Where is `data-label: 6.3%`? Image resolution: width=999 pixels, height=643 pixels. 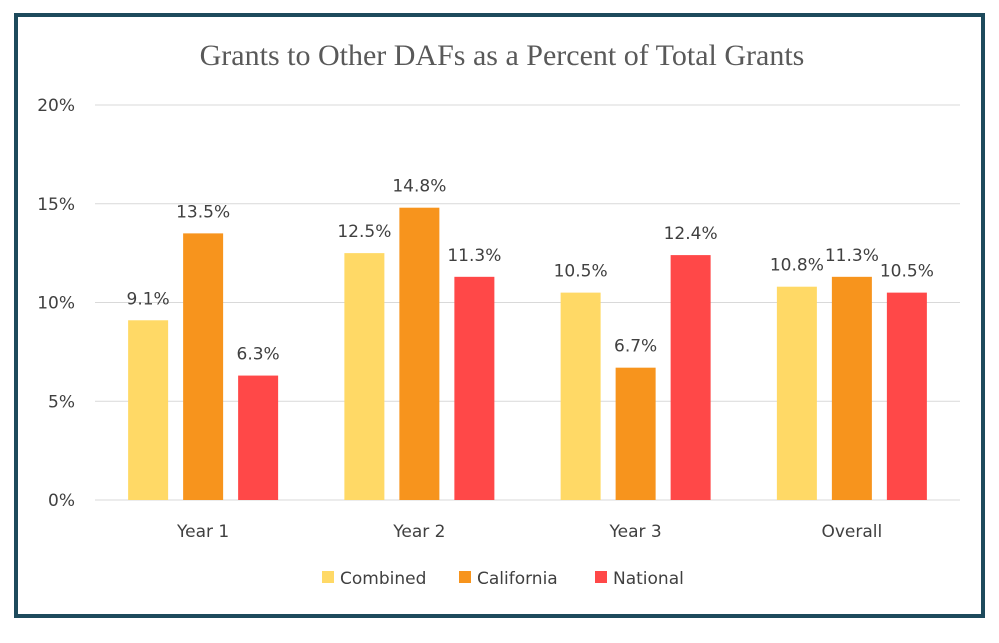
data-label: 6.3% is located at coordinates (258, 355).